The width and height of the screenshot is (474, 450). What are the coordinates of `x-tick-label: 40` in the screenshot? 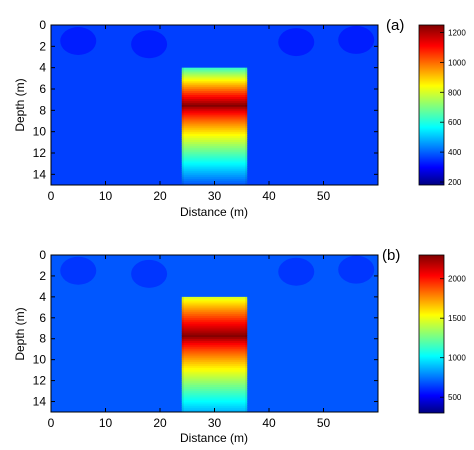 It's located at (269, 196).